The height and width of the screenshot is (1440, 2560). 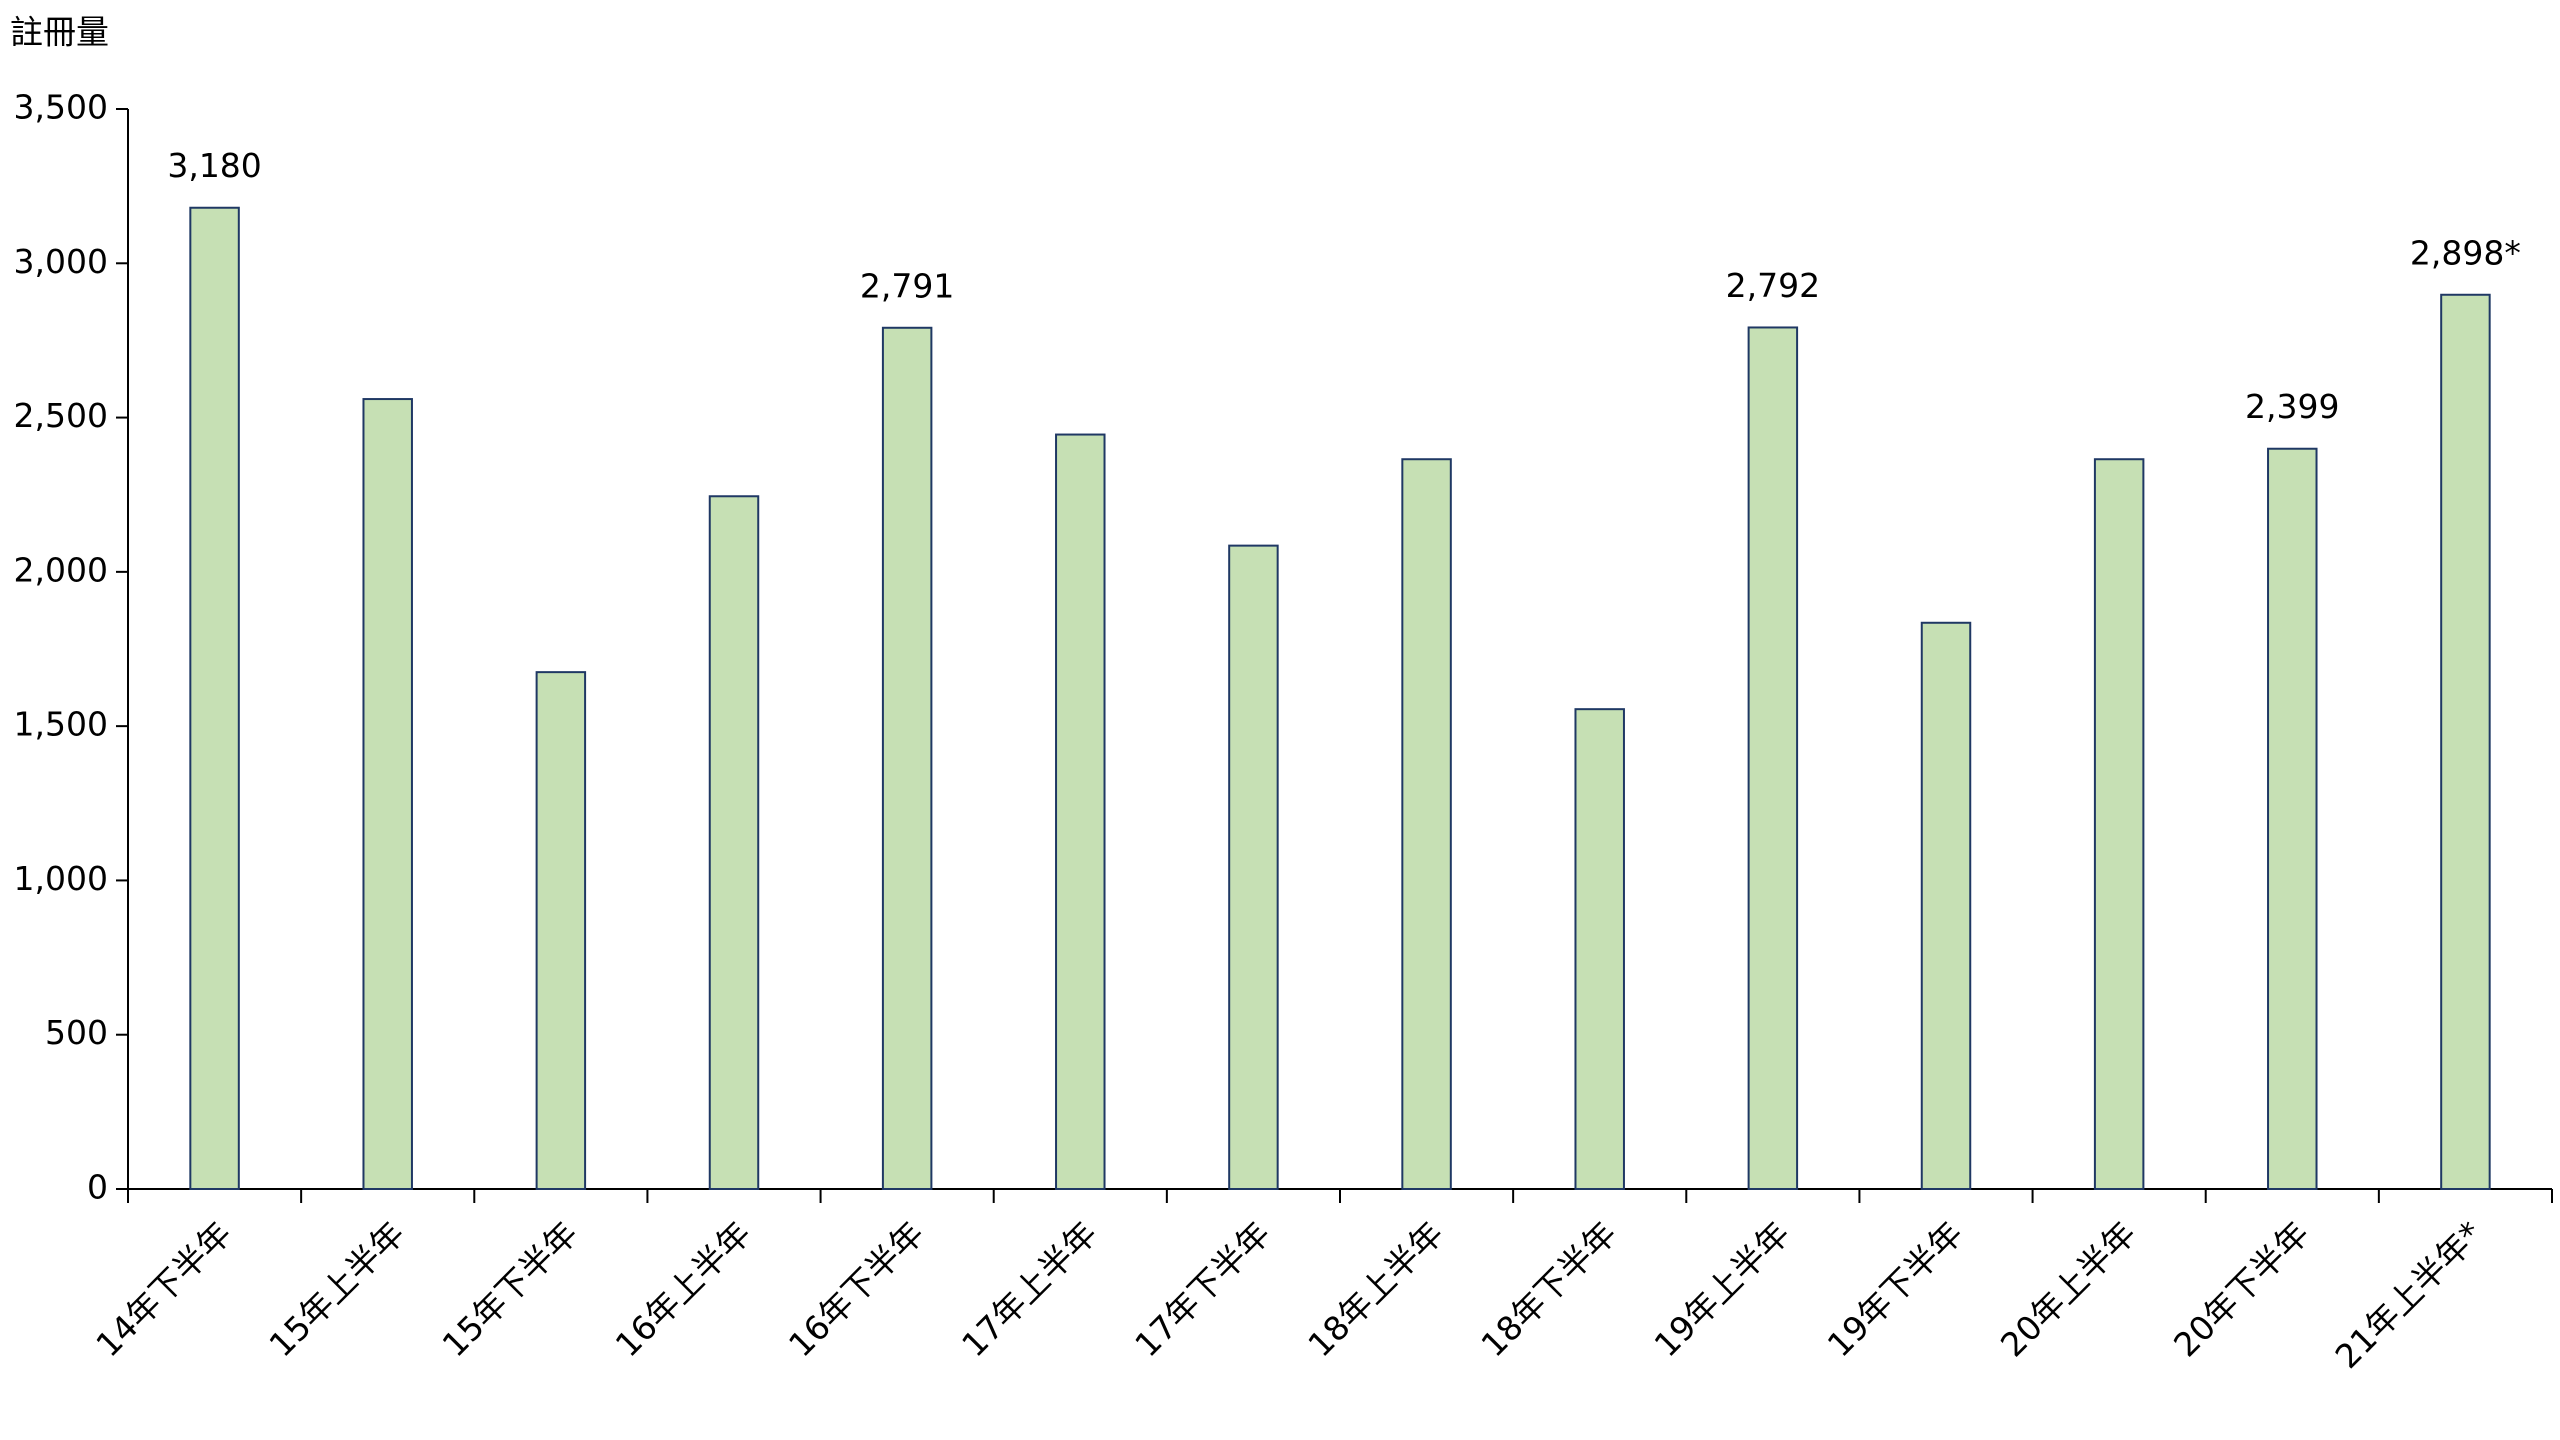 I want to click on data-label: 2,399, so click(x=2292, y=406).